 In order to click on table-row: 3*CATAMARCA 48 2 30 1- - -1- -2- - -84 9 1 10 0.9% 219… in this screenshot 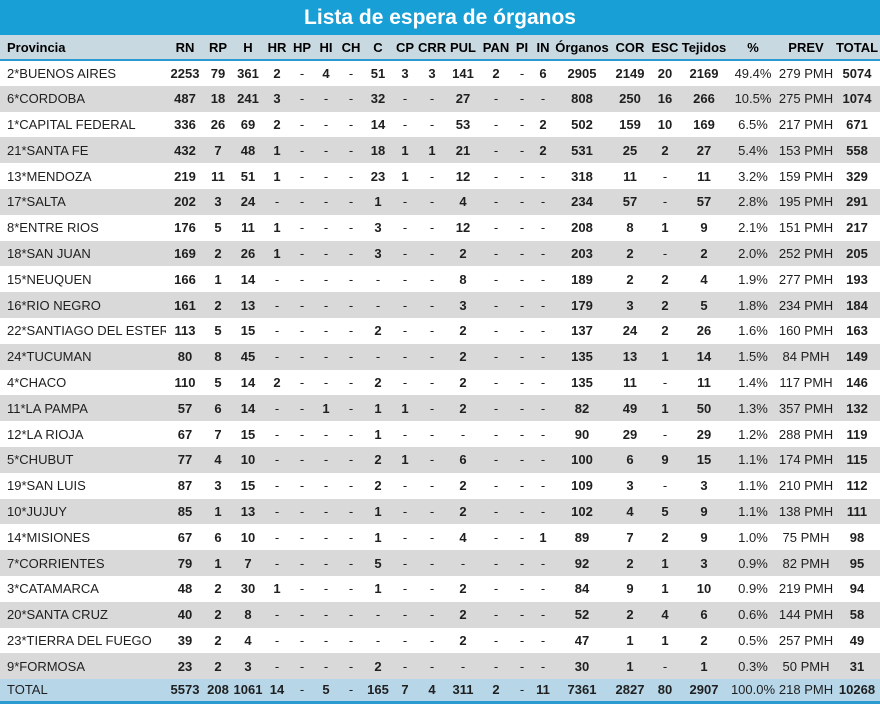, I will do `click(440, 588)`.